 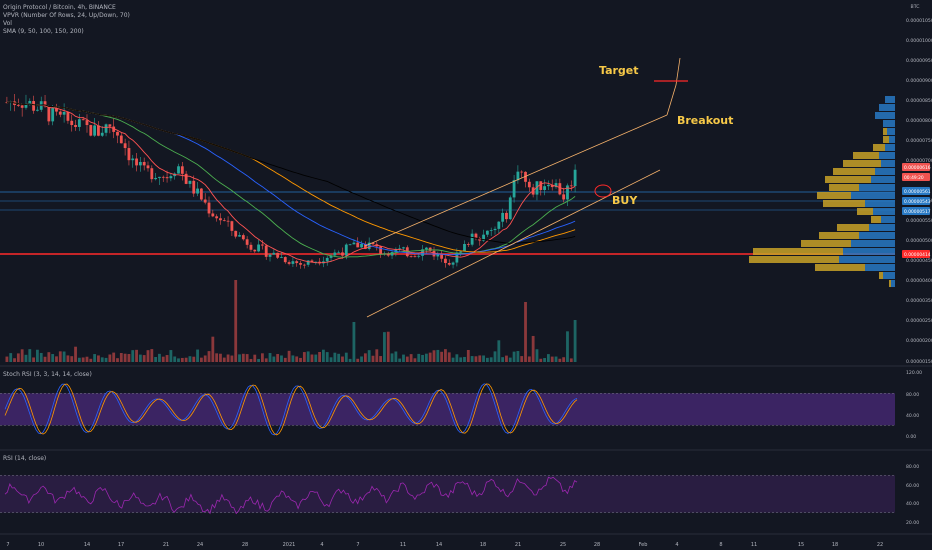 What do you see at coordinates (59, 7) in the screenshot?
I see `legend-symbol: Origin Protocol / Bitcoin, 4h, BINANCE` at bounding box center [59, 7].